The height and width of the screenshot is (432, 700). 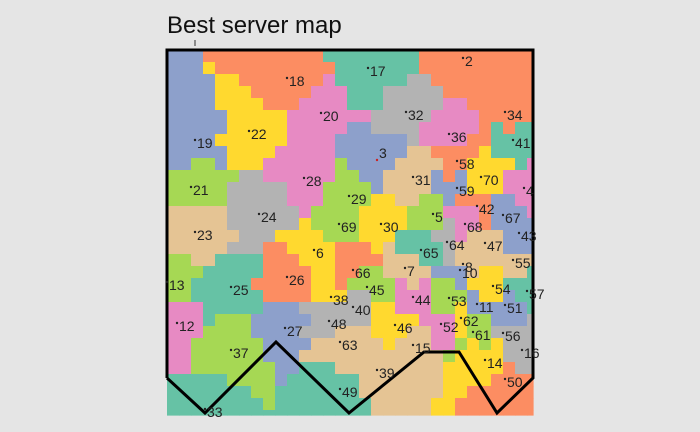 I want to click on server-label-29: 29, so click(x=359, y=199).